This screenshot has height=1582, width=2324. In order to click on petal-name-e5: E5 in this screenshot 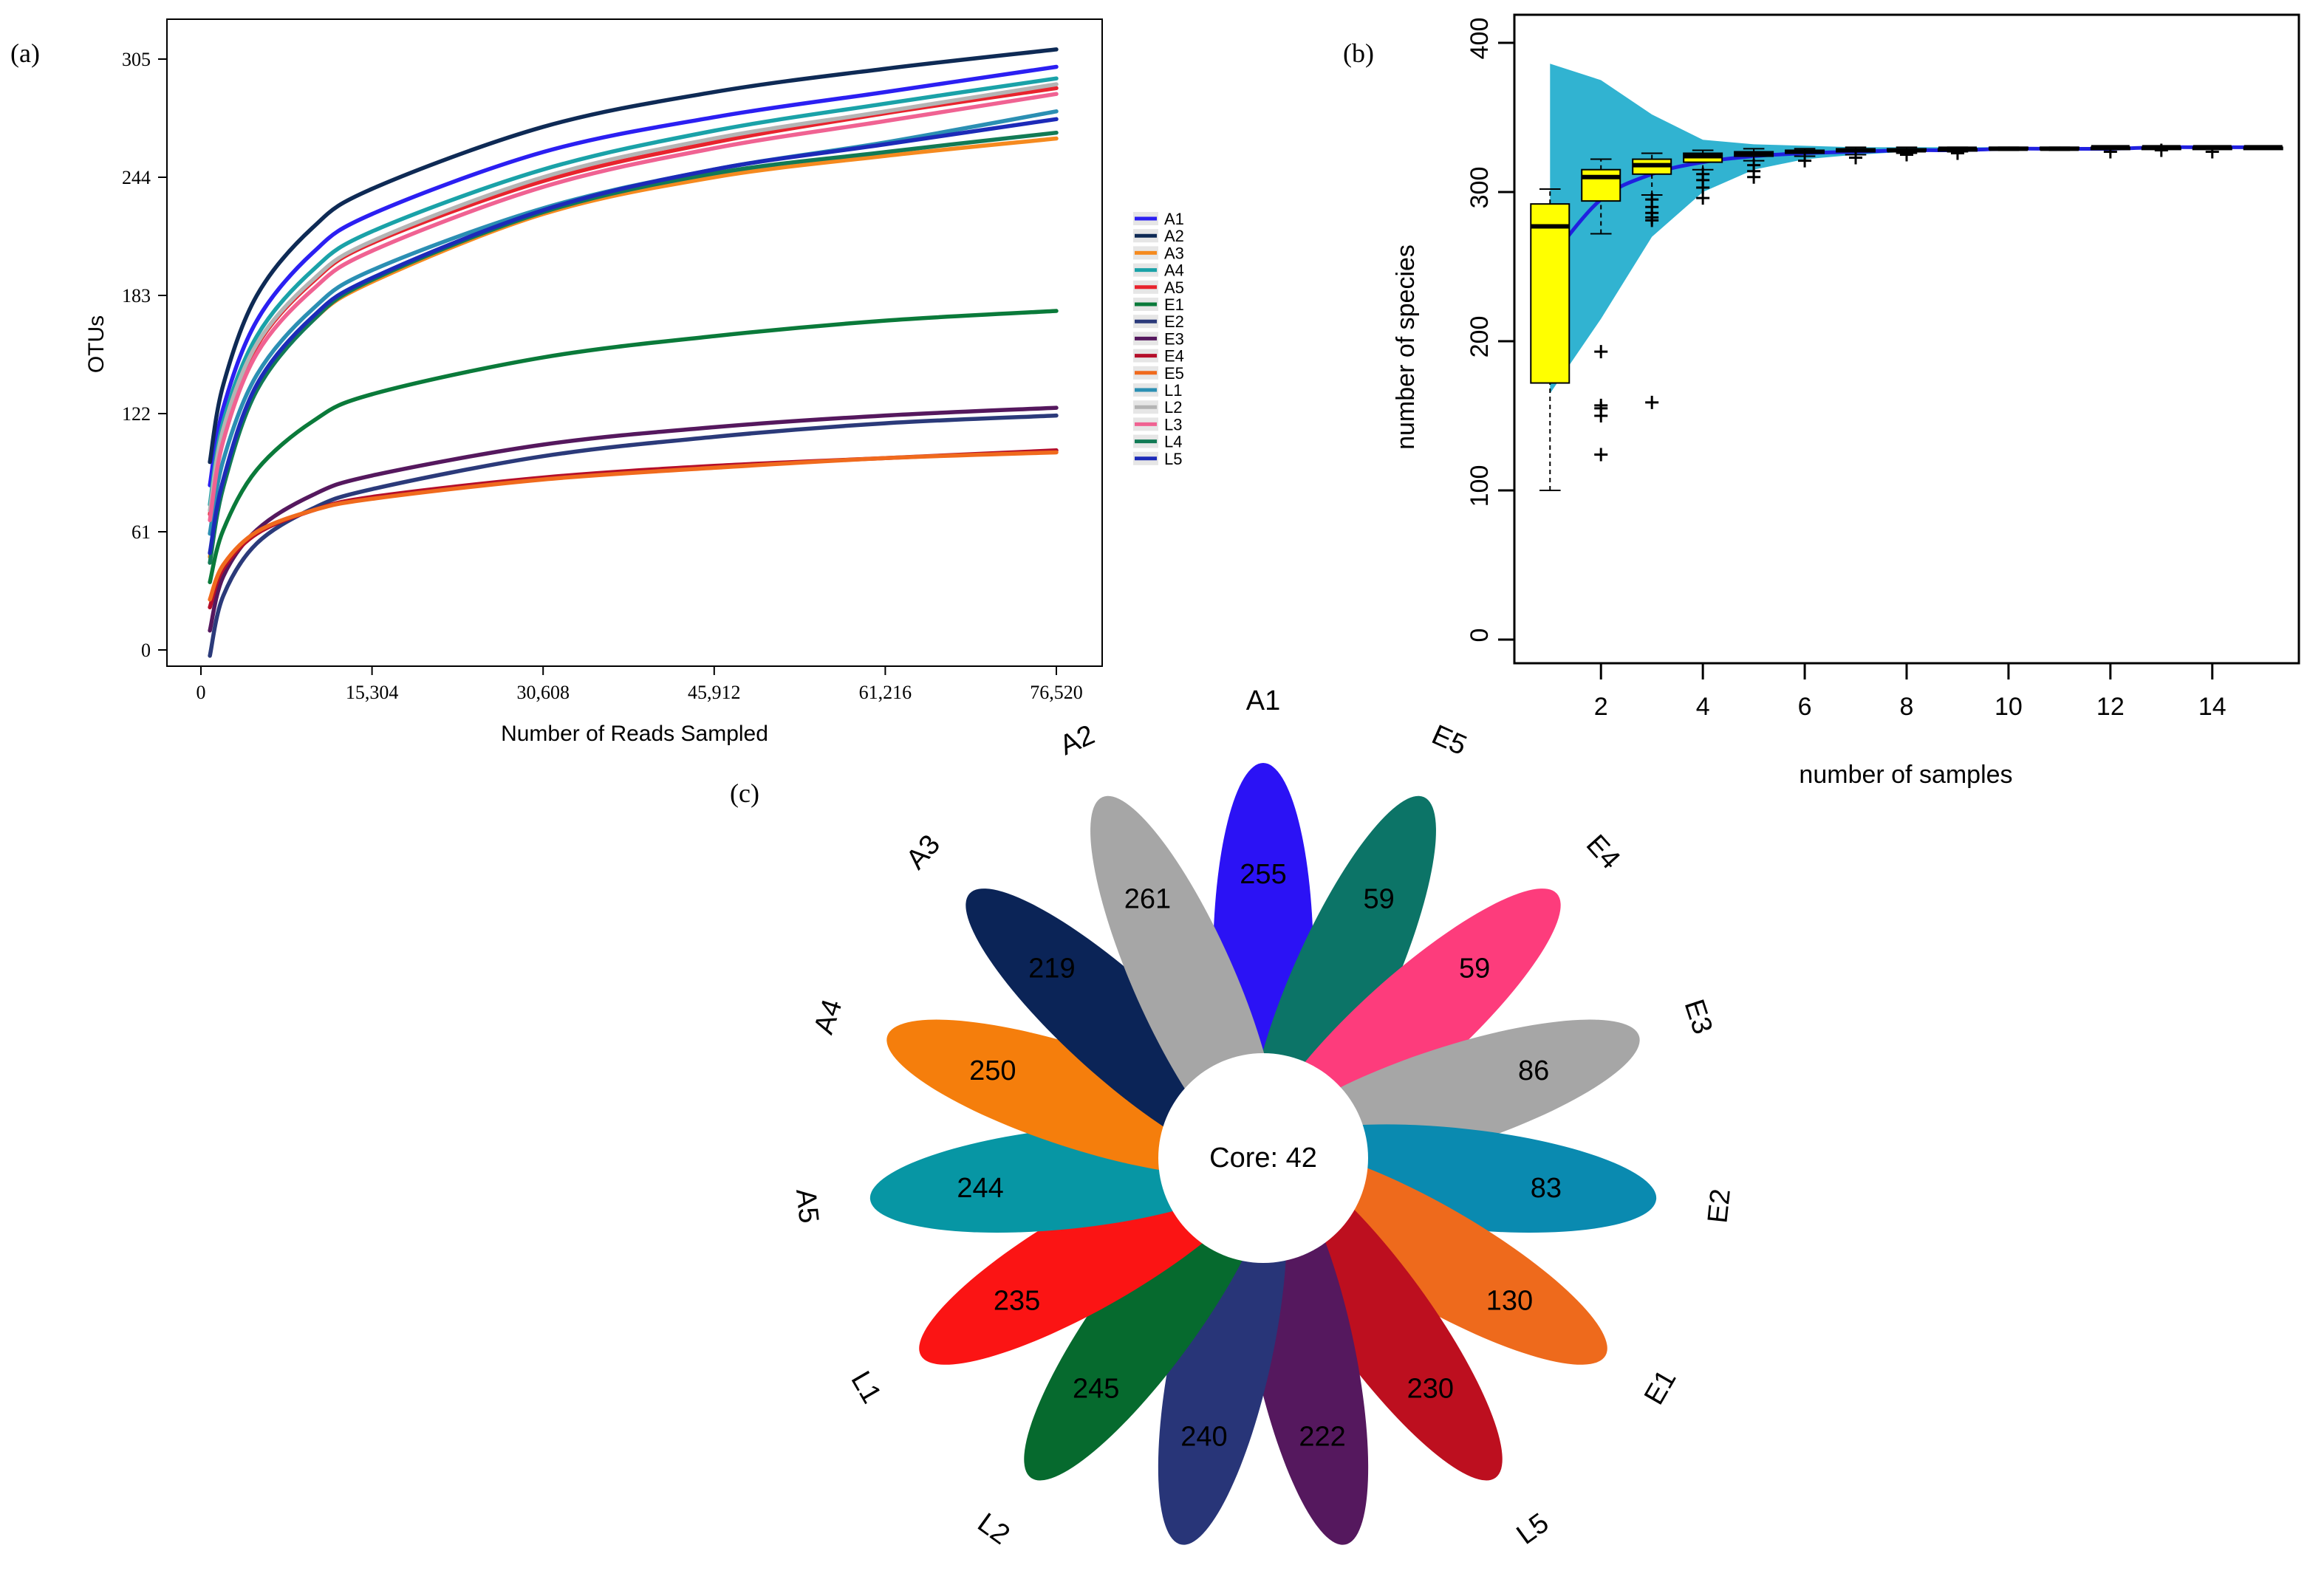, I will do `click(1449, 740)`.